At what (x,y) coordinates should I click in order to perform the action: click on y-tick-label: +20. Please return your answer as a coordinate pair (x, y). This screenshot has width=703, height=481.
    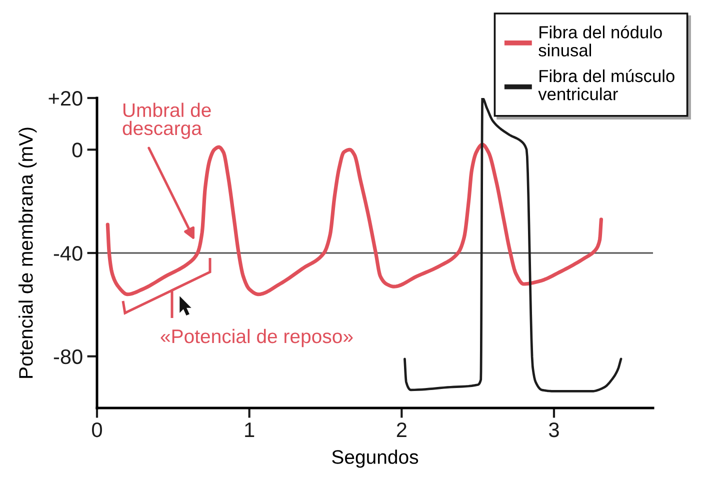
    Looking at the image, I should click on (65, 98).